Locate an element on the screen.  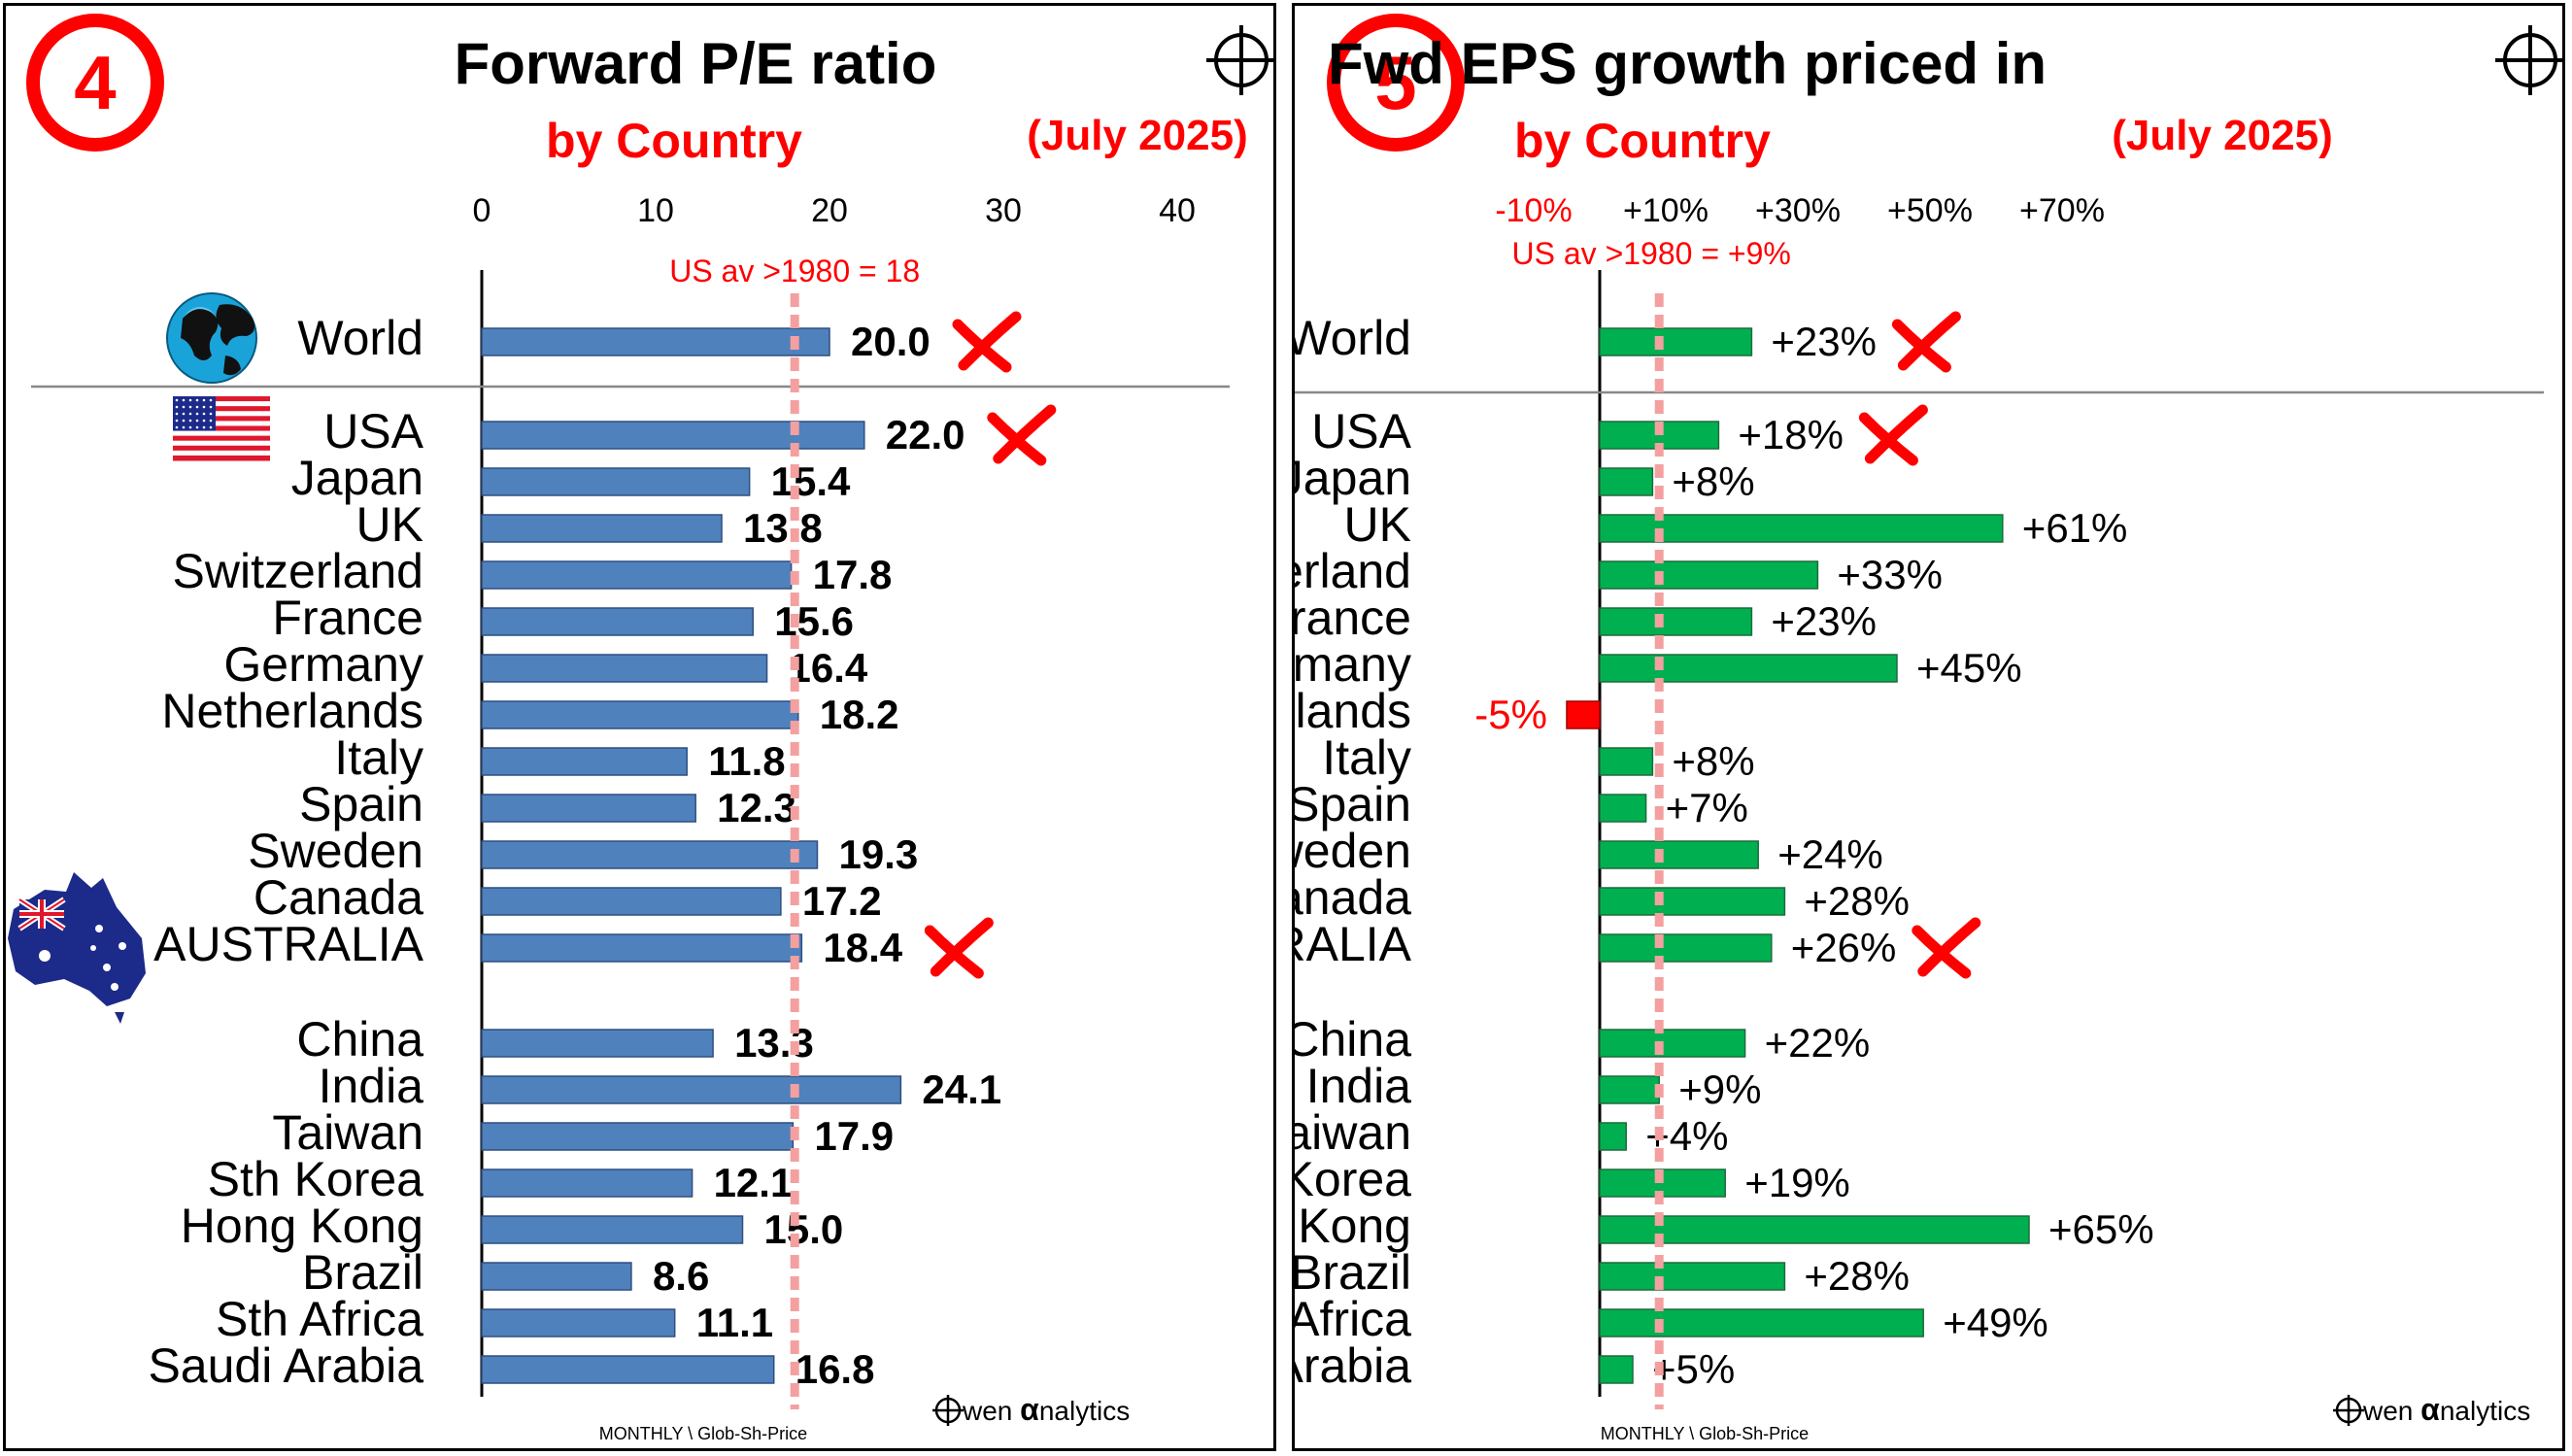
data-label: 18.2 is located at coordinates (859, 714).